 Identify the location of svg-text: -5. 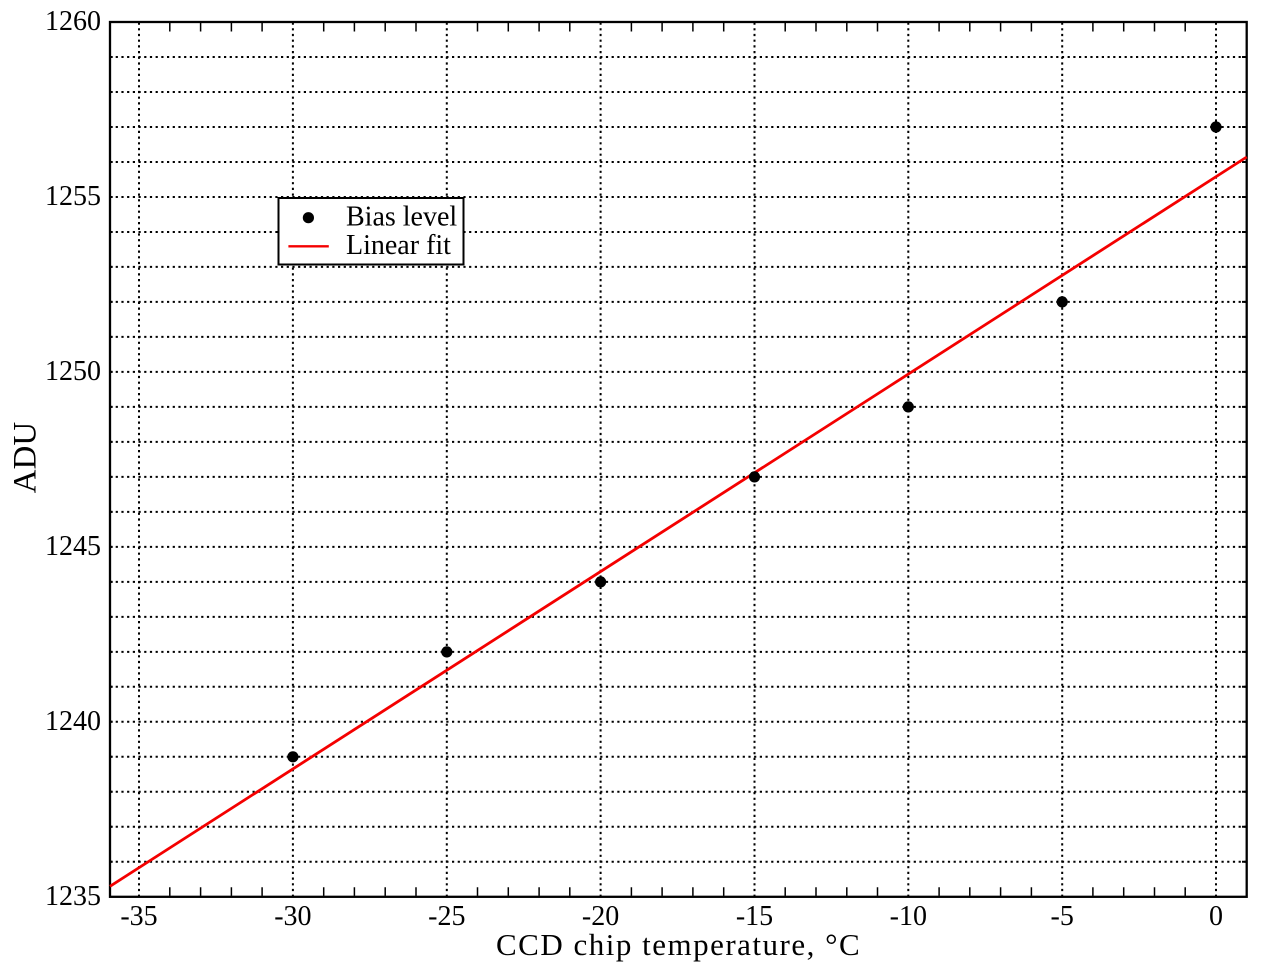
(1062, 916).